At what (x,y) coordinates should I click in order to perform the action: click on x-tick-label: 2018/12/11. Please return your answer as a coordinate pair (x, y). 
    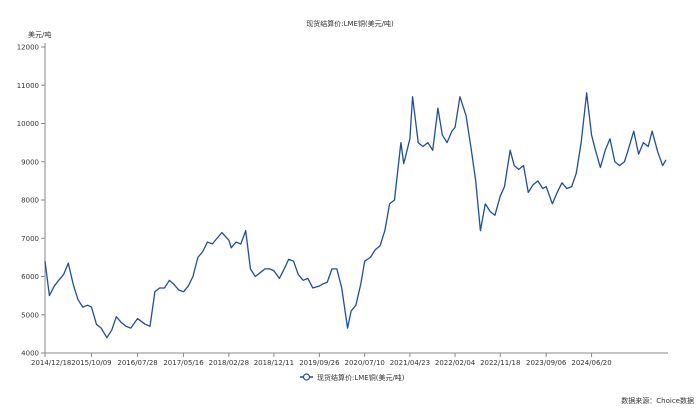
    Looking at the image, I should click on (274, 363).